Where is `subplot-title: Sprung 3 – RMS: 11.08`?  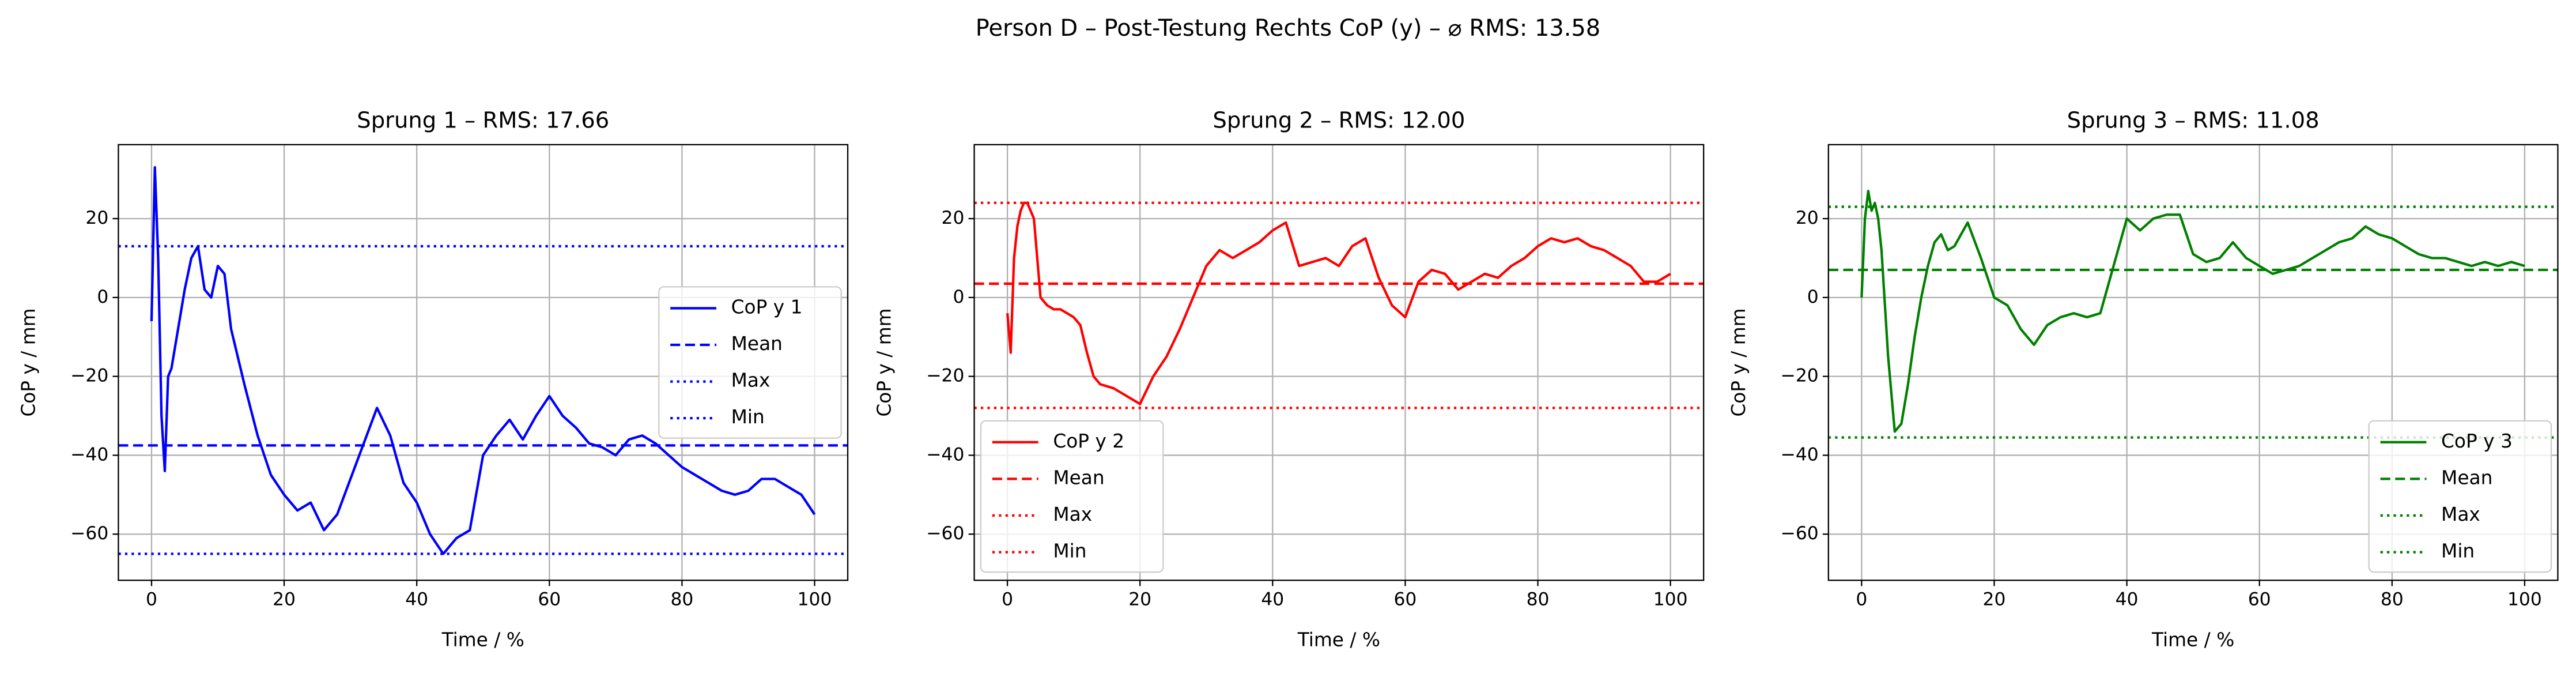
subplot-title: Sprung 3 – RMS: 11.08 is located at coordinates (2193, 120).